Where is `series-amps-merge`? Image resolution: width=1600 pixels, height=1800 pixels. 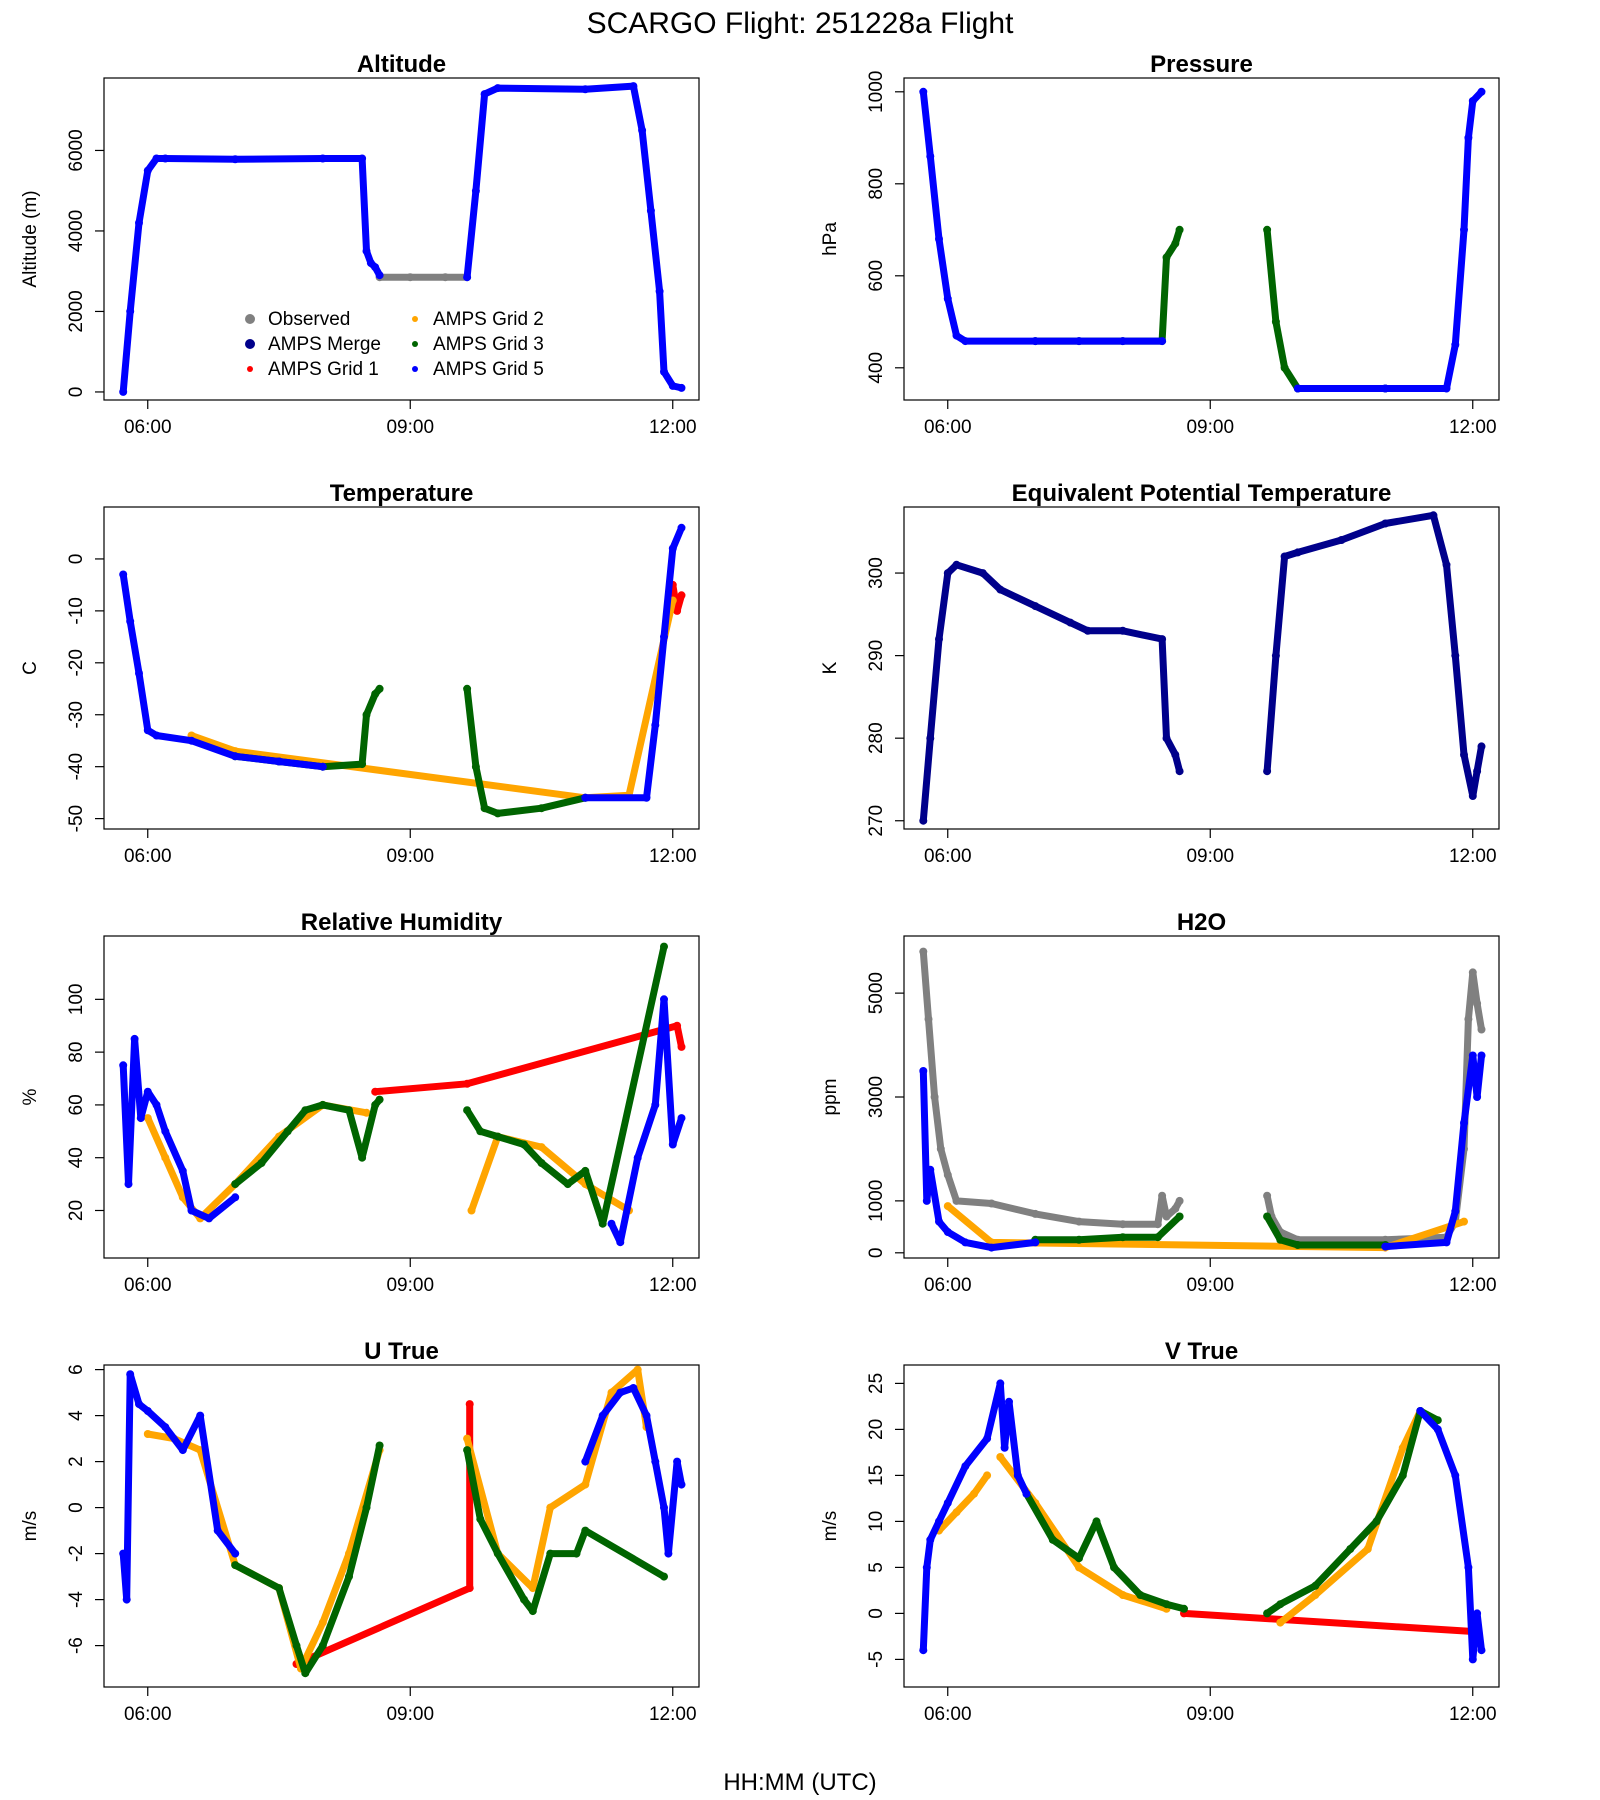 series-amps-merge is located at coordinates (1374, 655).